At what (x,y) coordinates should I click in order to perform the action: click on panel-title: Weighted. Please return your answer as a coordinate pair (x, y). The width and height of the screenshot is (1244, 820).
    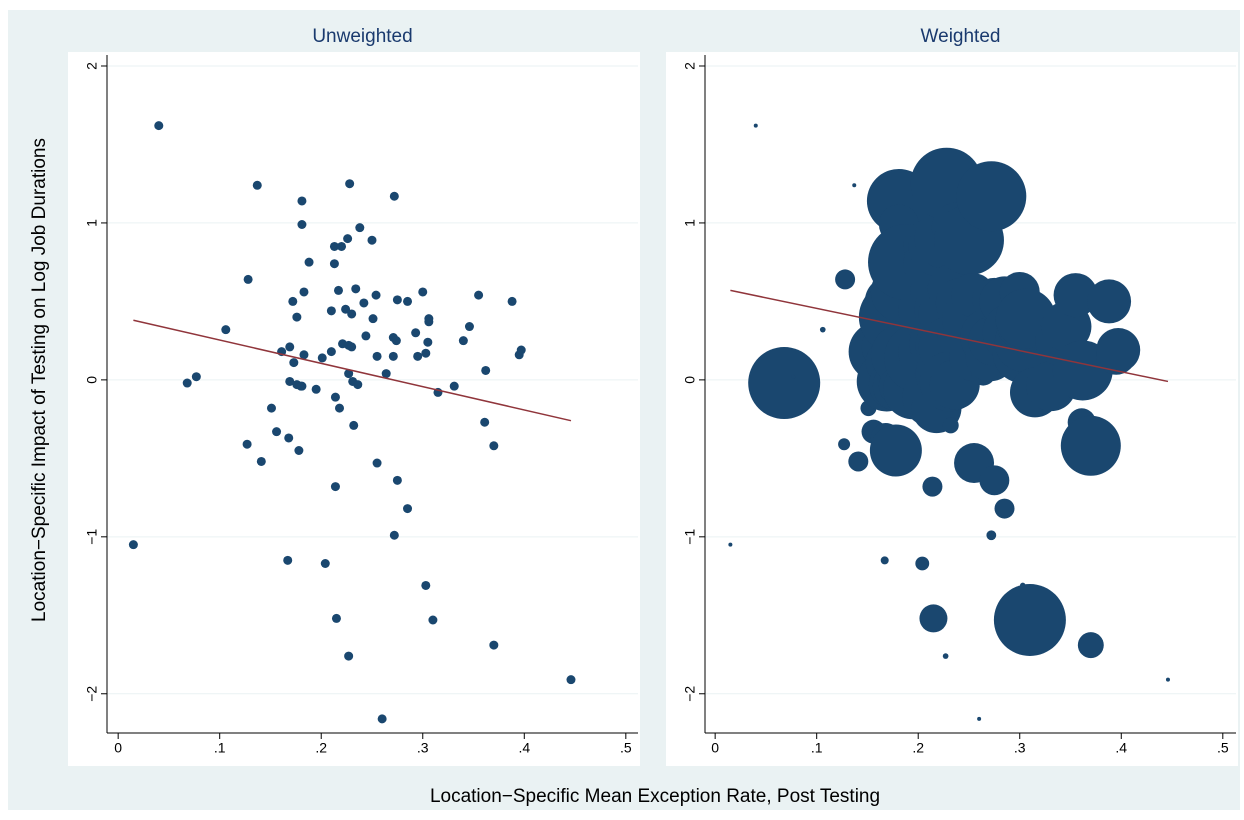
    Looking at the image, I should click on (961, 36).